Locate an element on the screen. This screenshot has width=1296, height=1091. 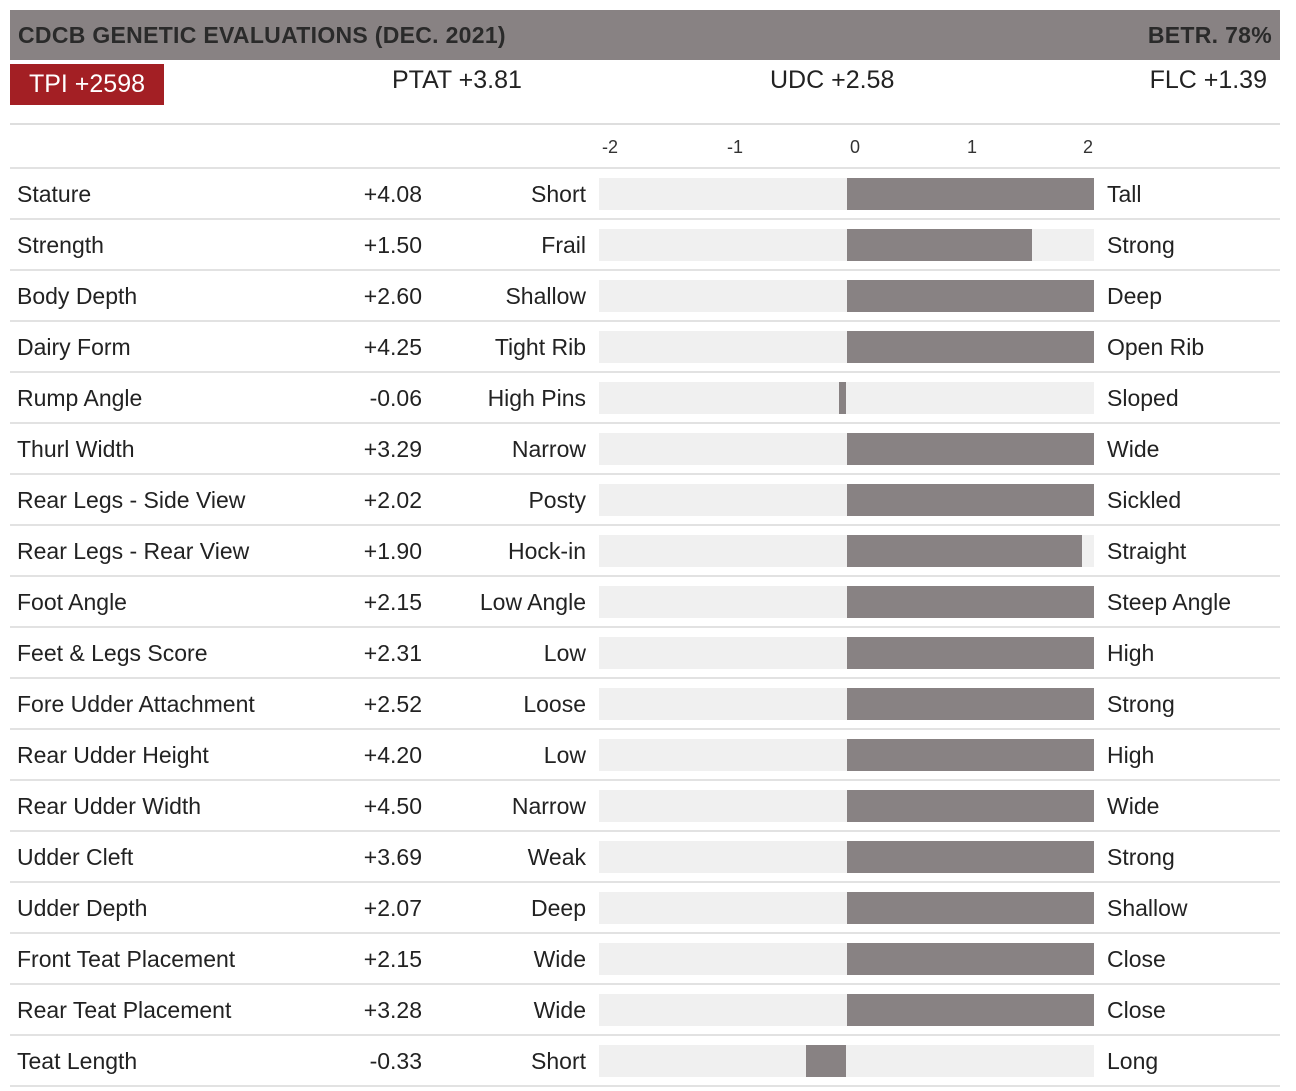
trait-row: Rear Udder Width +4.50 Narrow Wide is located at coordinates (645, 806).